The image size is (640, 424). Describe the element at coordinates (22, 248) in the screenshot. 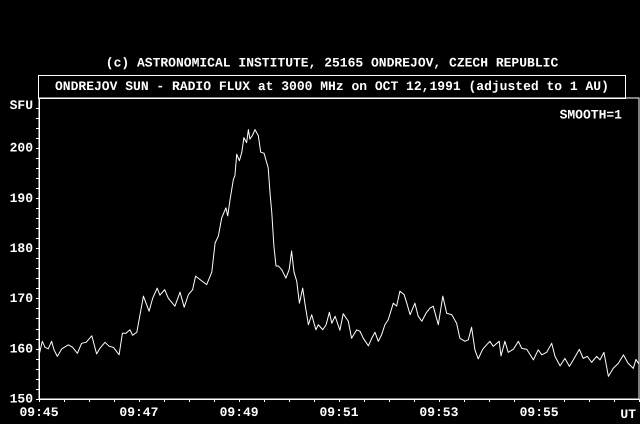

I see `y-tick-label: 180` at that location.